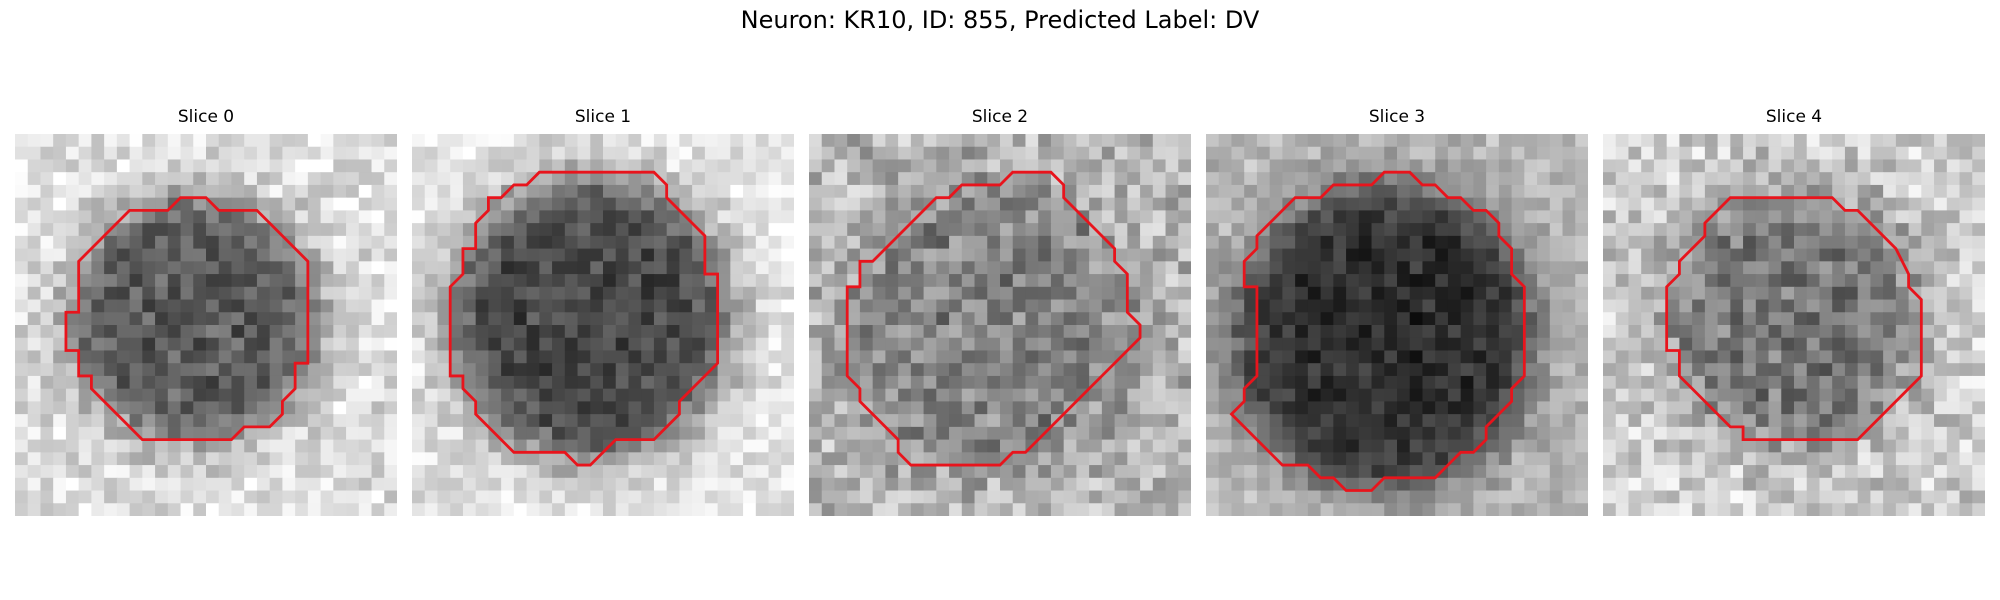 The width and height of the screenshot is (2000, 600). I want to click on slice-title-4: Slice 4, so click(1794, 117).